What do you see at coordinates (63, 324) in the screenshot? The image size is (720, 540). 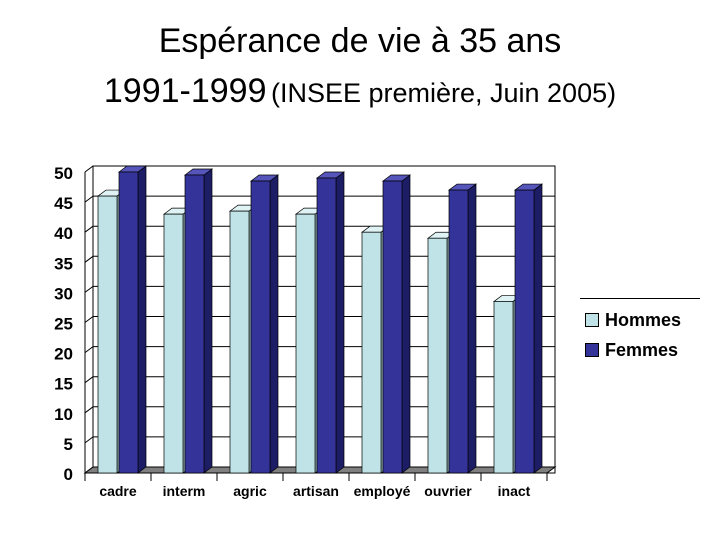 I see `y-tick-label: 25` at bounding box center [63, 324].